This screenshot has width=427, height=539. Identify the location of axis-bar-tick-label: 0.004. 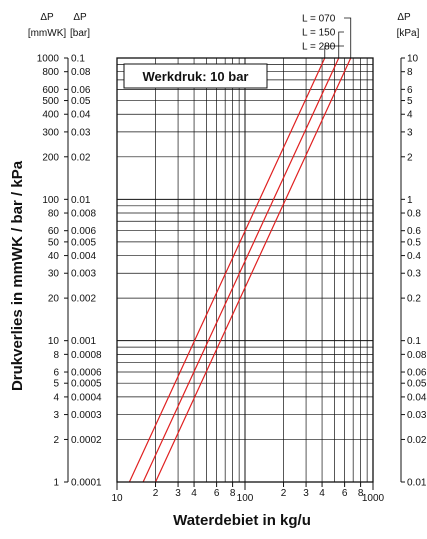
(83, 256).